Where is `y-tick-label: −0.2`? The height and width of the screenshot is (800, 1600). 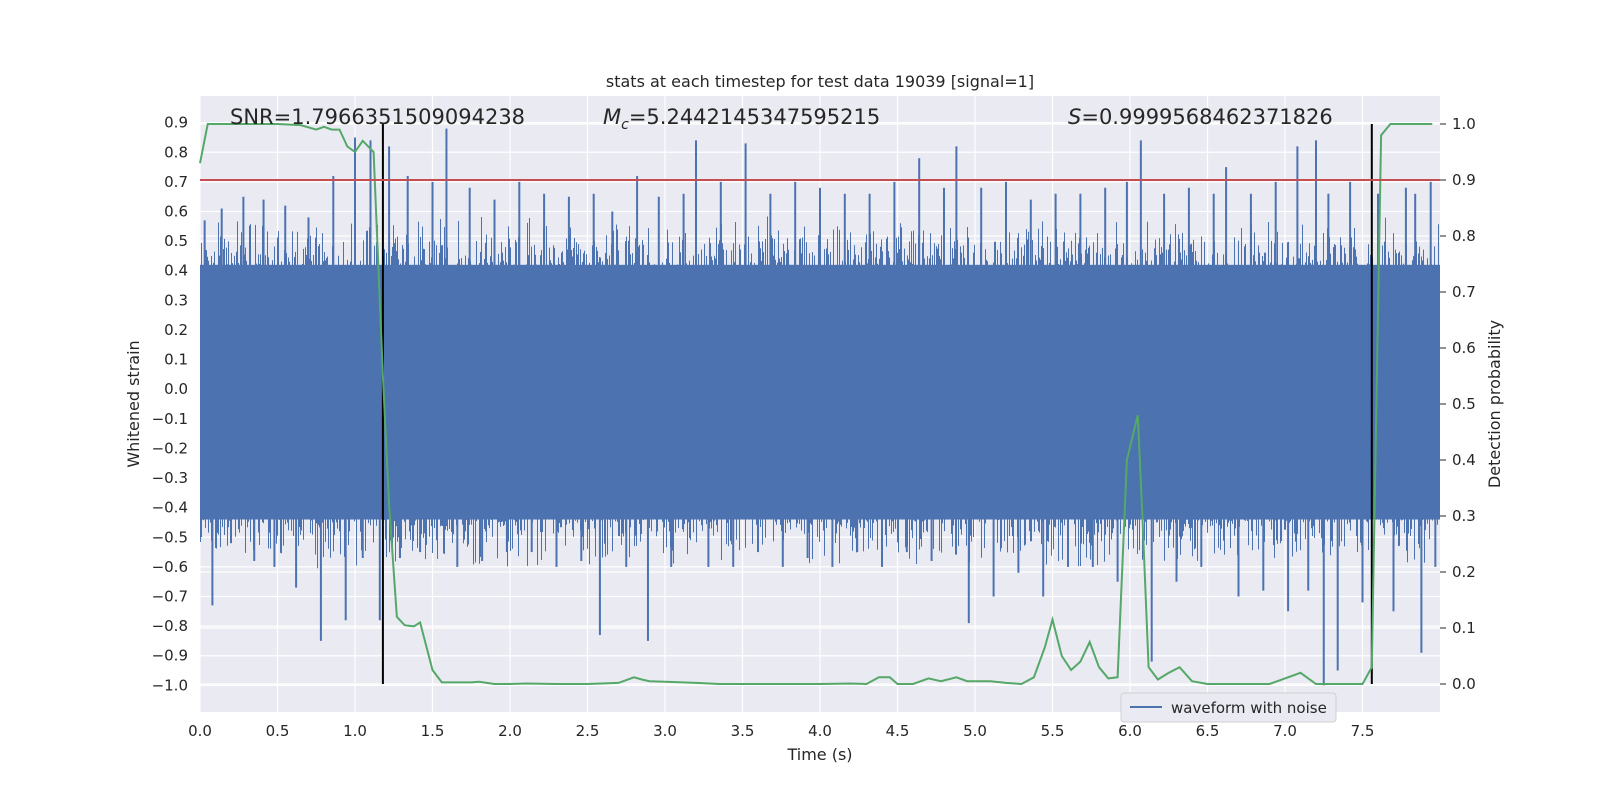 y-tick-label: −0.2 is located at coordinates (170, 448).